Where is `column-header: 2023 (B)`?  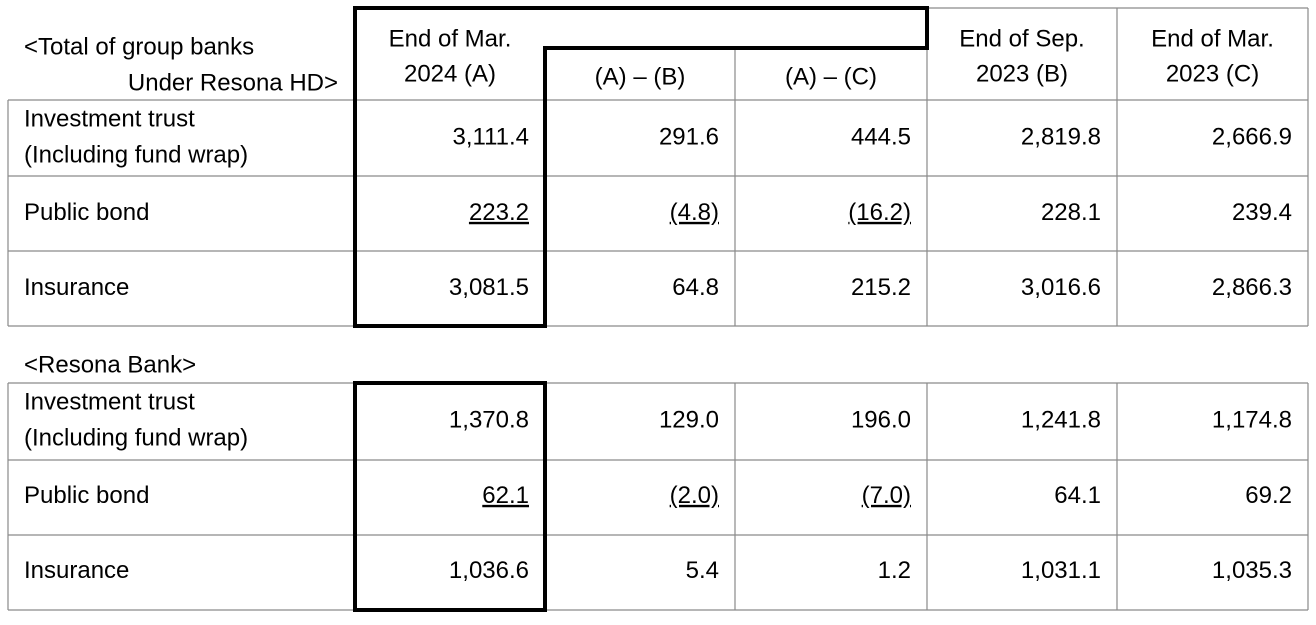 column-header: 2023 (B) is located at coordinates (1022, 73).